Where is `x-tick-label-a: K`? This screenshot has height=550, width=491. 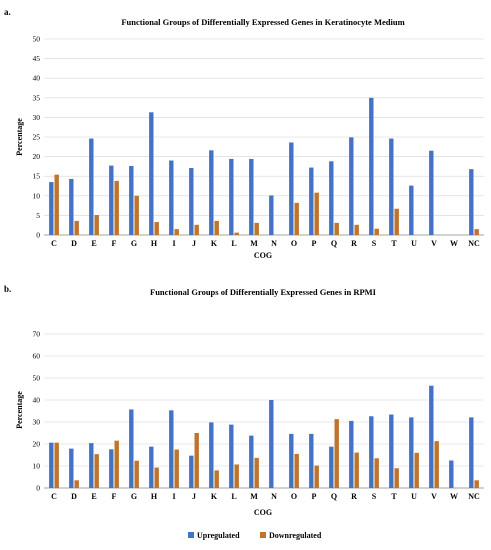
x-tick-label-a: K is located at coordinates (214, 243).